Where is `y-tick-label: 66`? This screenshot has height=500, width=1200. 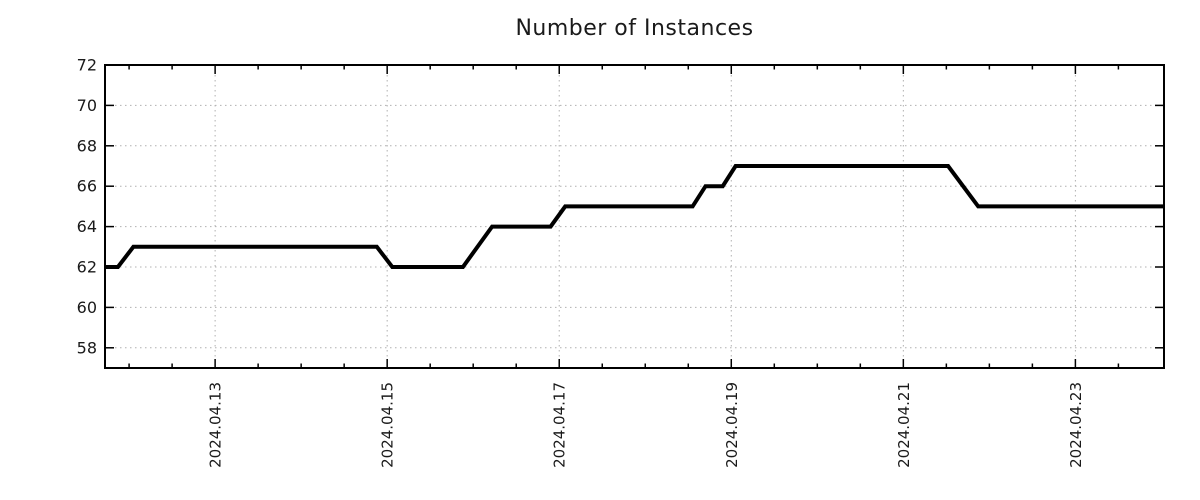 y-tick-label: 66 is located at coordinates (87, 186).